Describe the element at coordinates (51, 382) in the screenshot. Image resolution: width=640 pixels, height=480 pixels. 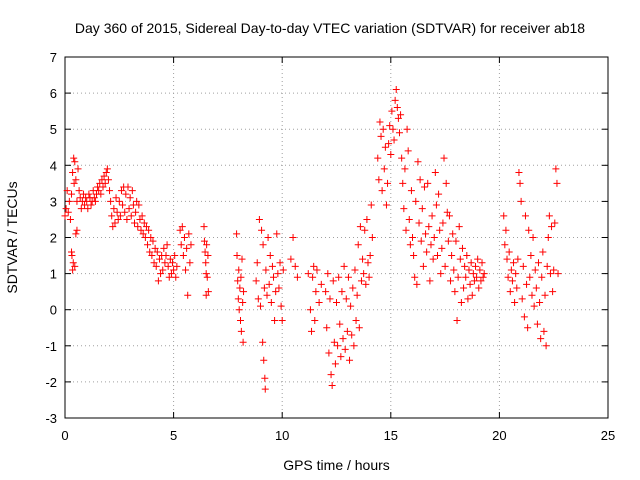
I see `y-tick-label: -2` at that location.